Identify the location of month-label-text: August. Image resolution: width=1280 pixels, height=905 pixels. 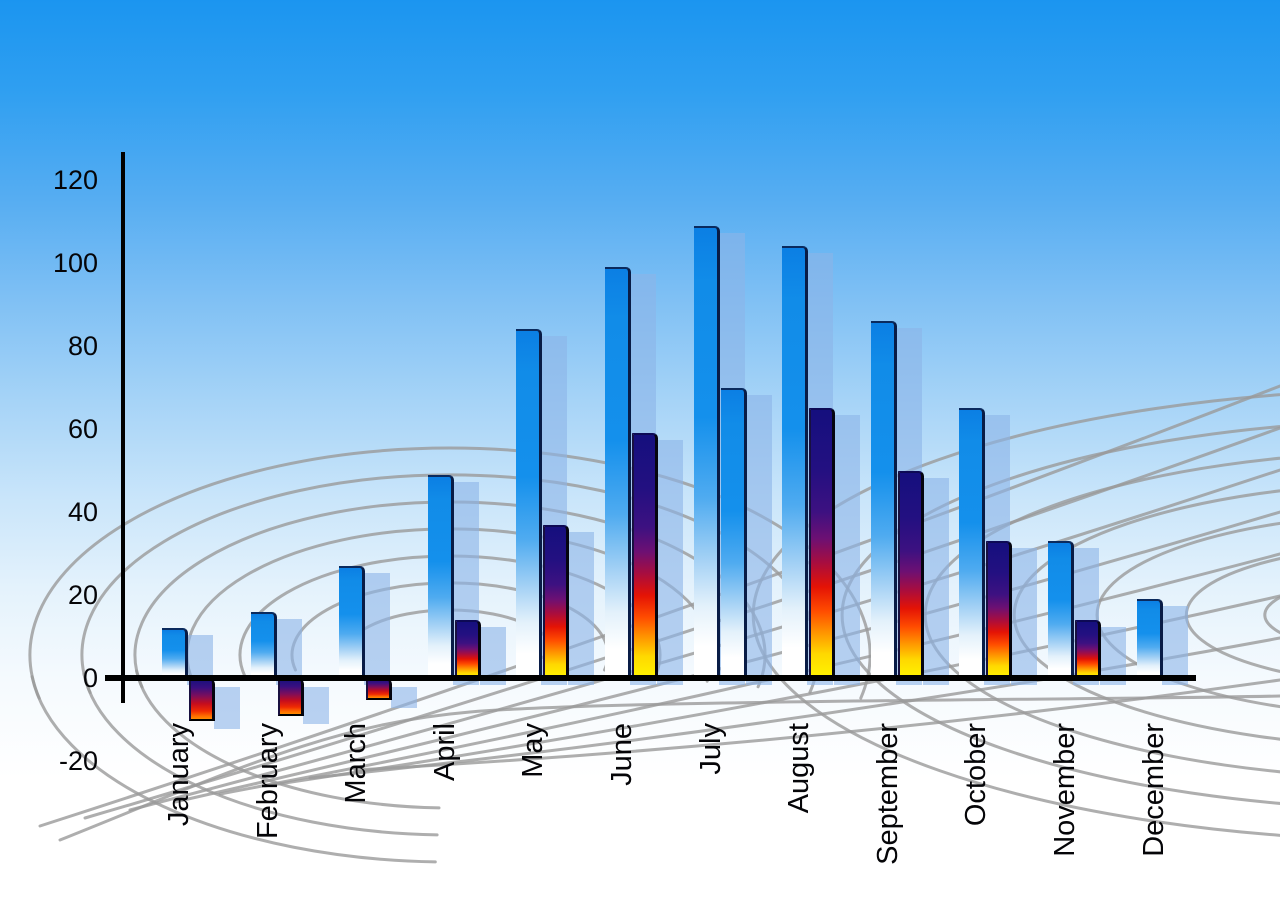
(799, 768).